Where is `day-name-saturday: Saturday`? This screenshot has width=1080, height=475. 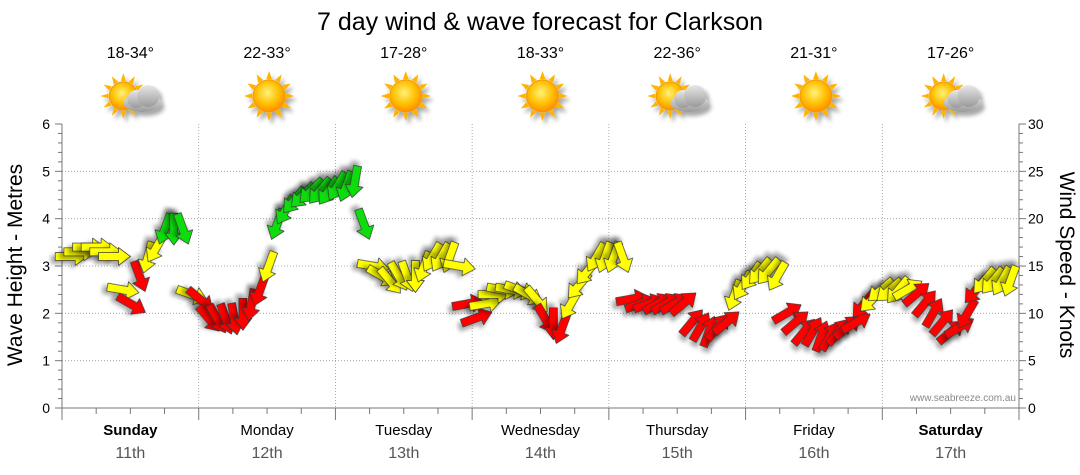
day-name-saturday: Saturday is located at coordinates (951, 430).